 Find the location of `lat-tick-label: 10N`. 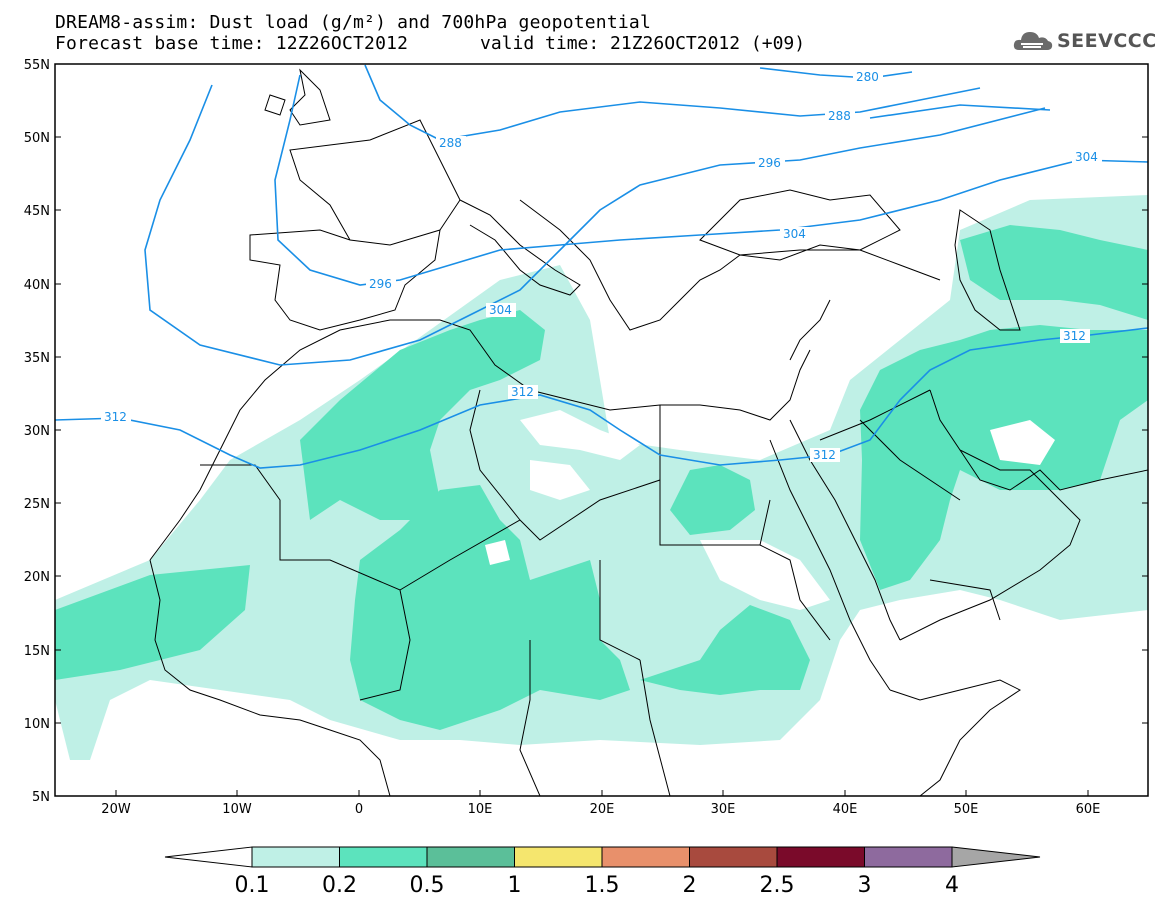

lat-tick-label: 10N is located at coordinates (37, 724).